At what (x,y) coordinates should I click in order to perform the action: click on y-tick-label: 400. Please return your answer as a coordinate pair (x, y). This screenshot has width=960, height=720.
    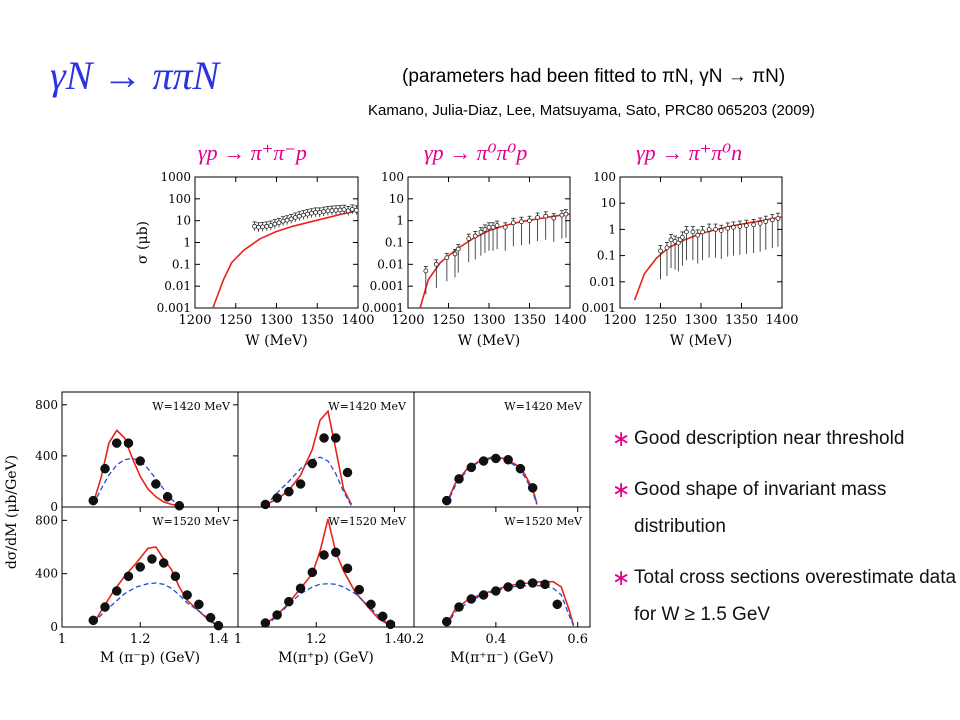
    Looking at the image, I should click on (46, 574).